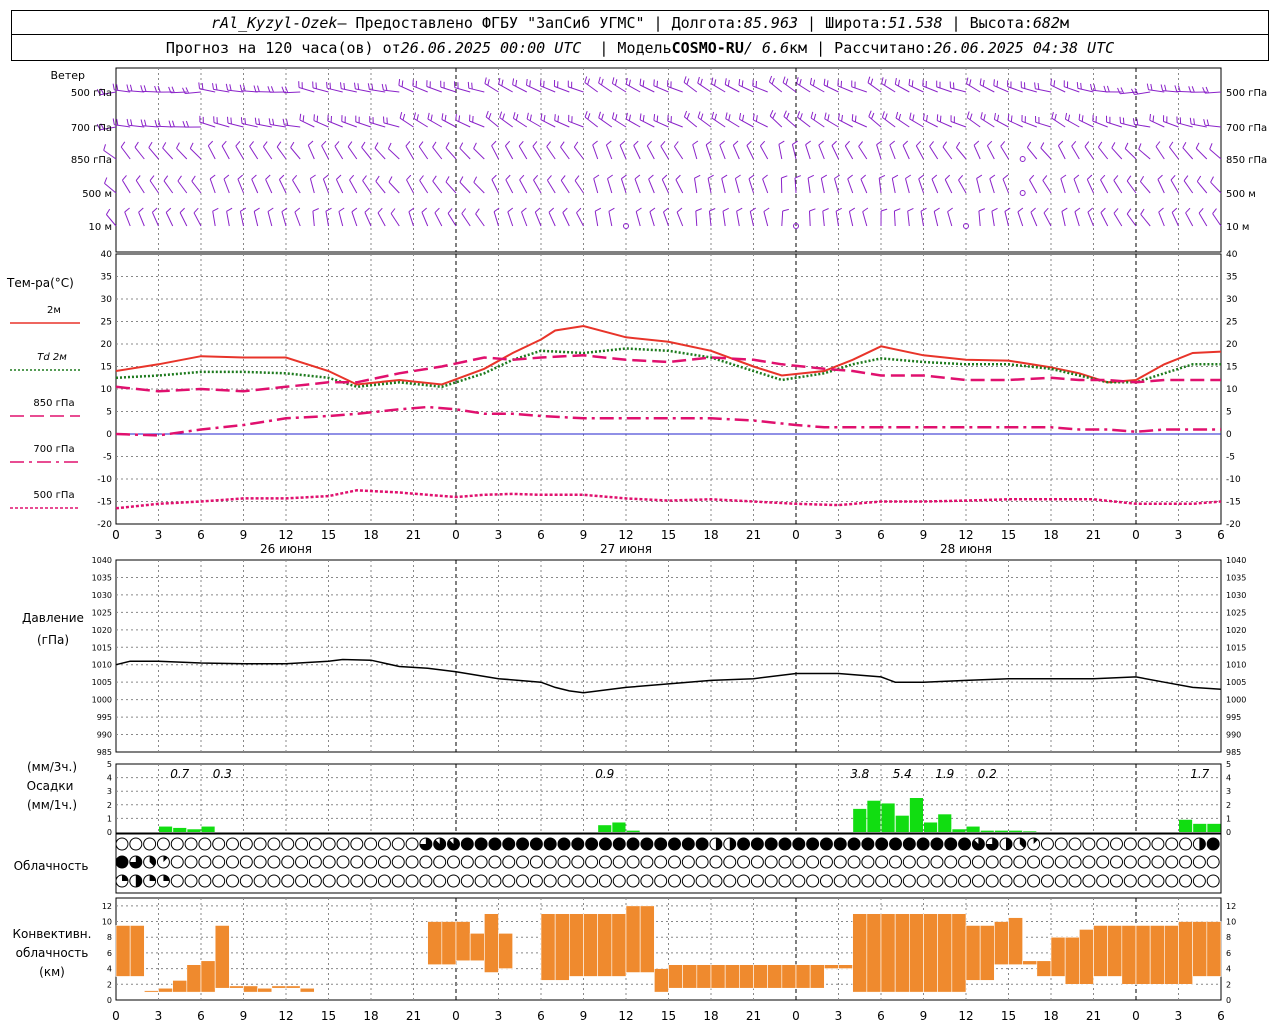  What do you see at coordinates (102, 577) in the screenshot?
I see `pressure-ytick-left: 1035` at bounding box center [102, 577].